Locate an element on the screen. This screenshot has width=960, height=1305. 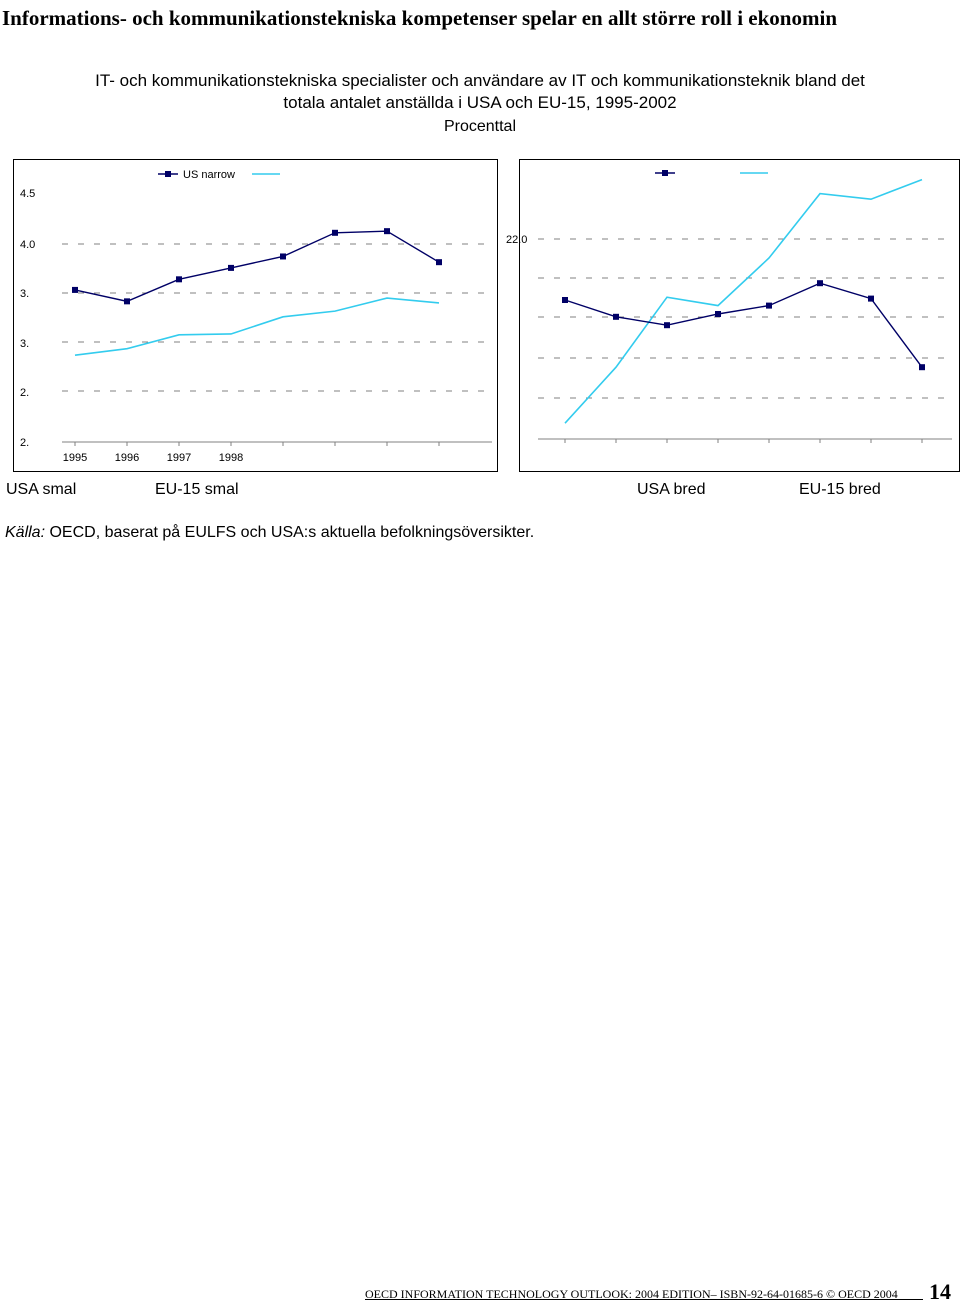
caption-usa-broad: USA bred is located at coordinates (671, 489).